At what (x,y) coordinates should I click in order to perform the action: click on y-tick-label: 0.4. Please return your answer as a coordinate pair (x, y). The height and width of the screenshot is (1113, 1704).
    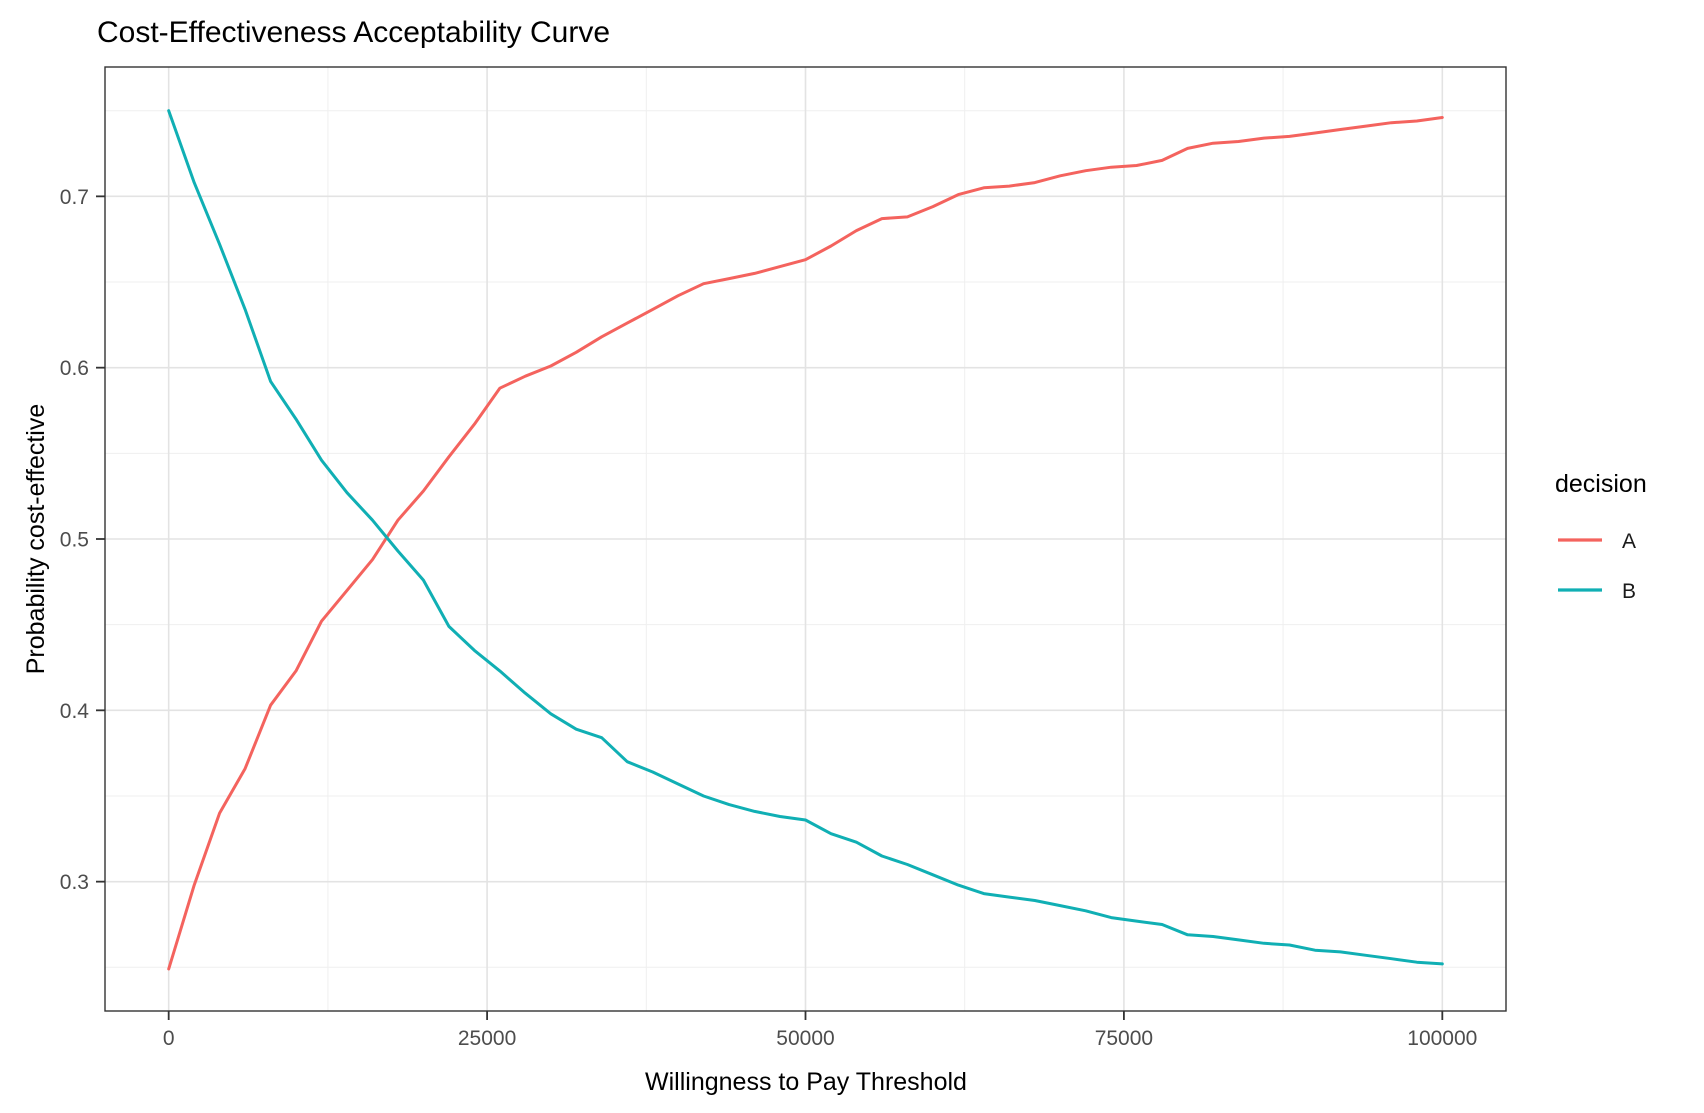
    Looking at the image, I should click on (75, 711).